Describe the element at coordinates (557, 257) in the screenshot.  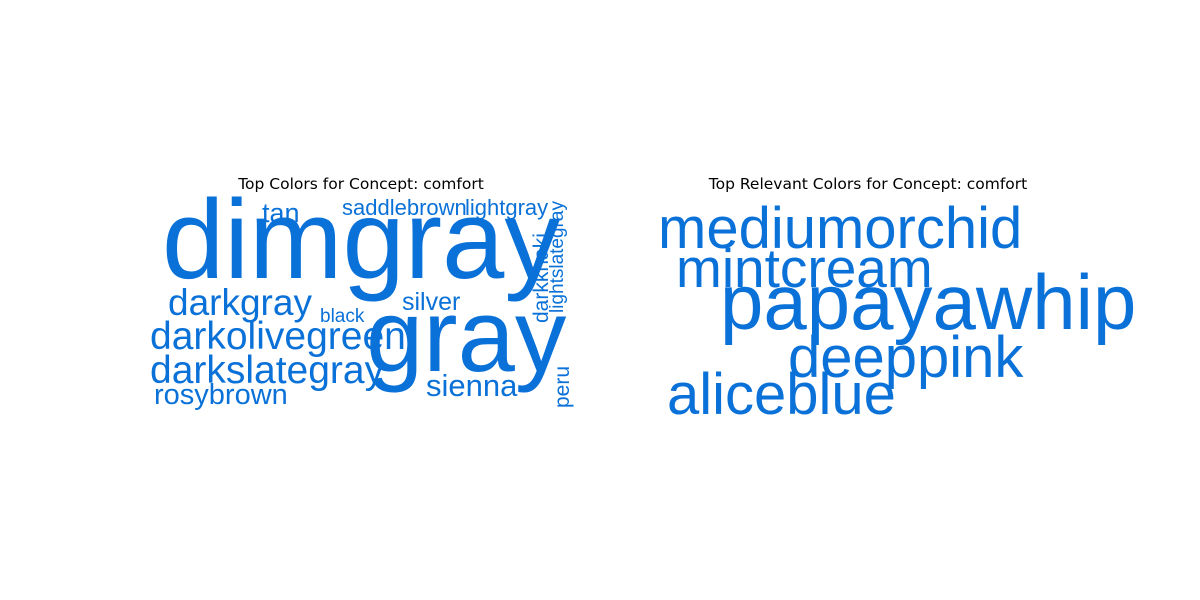
I see `word-lightslategray: lightslategray` at that location.